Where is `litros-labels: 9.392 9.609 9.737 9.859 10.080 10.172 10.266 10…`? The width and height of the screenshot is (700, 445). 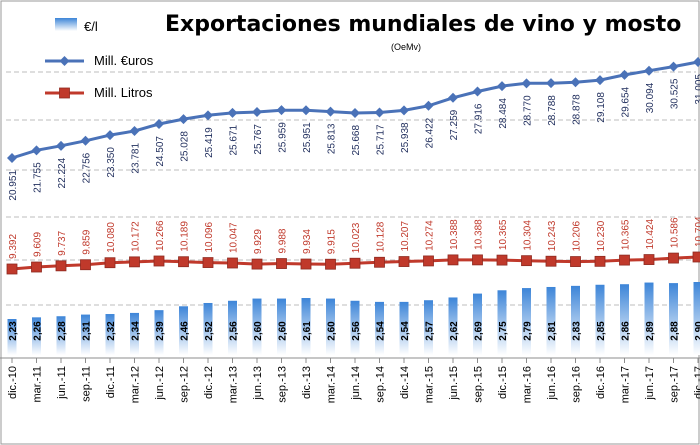 litros-labels: 9.392 9.609 9.737 9.859 10.080 10.172 10.266 10… is located at coordinates (354, 237).